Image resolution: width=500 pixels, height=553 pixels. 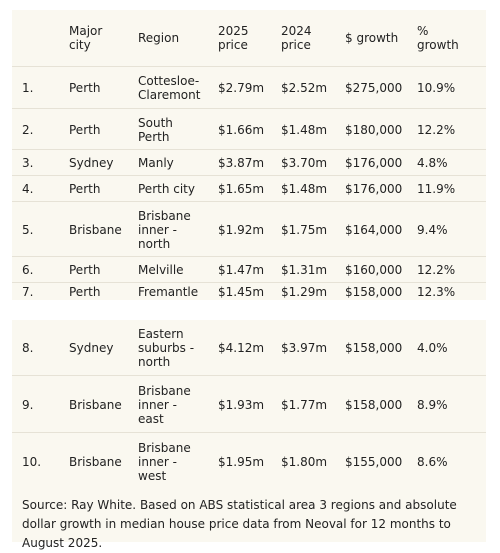 I want to click on rank-cell: 7., so click(x=28, y=292).